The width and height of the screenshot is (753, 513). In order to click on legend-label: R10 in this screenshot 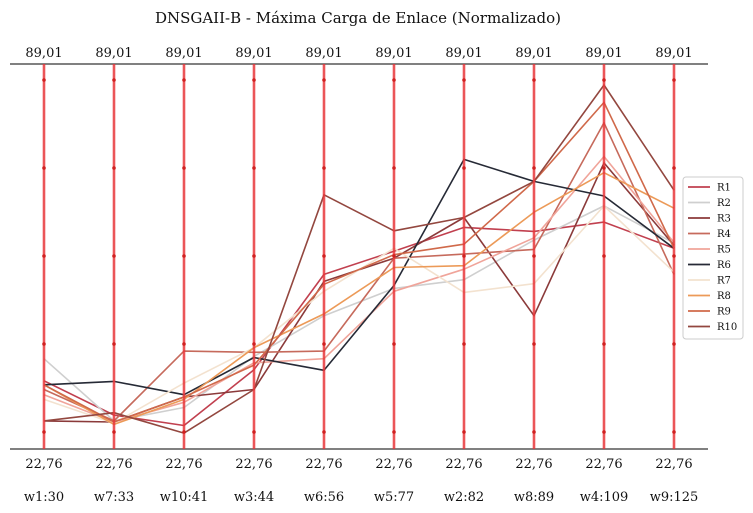, I will do `click(727, 327)`.